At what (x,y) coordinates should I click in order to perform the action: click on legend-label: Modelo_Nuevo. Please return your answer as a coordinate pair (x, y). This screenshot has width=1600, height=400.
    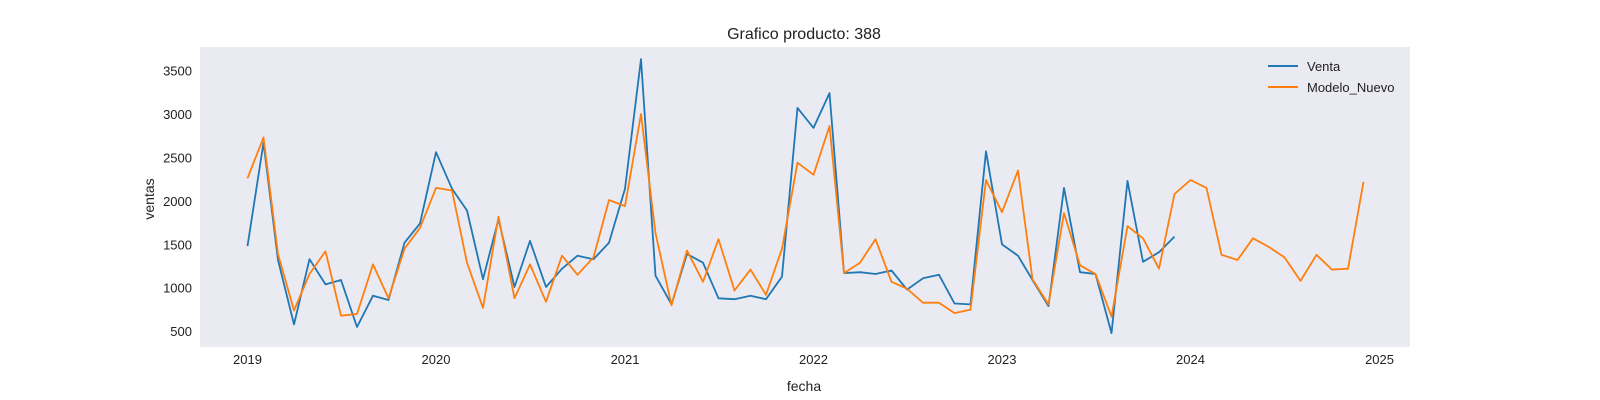
    Looking at the image, I should click on (1350, 87).